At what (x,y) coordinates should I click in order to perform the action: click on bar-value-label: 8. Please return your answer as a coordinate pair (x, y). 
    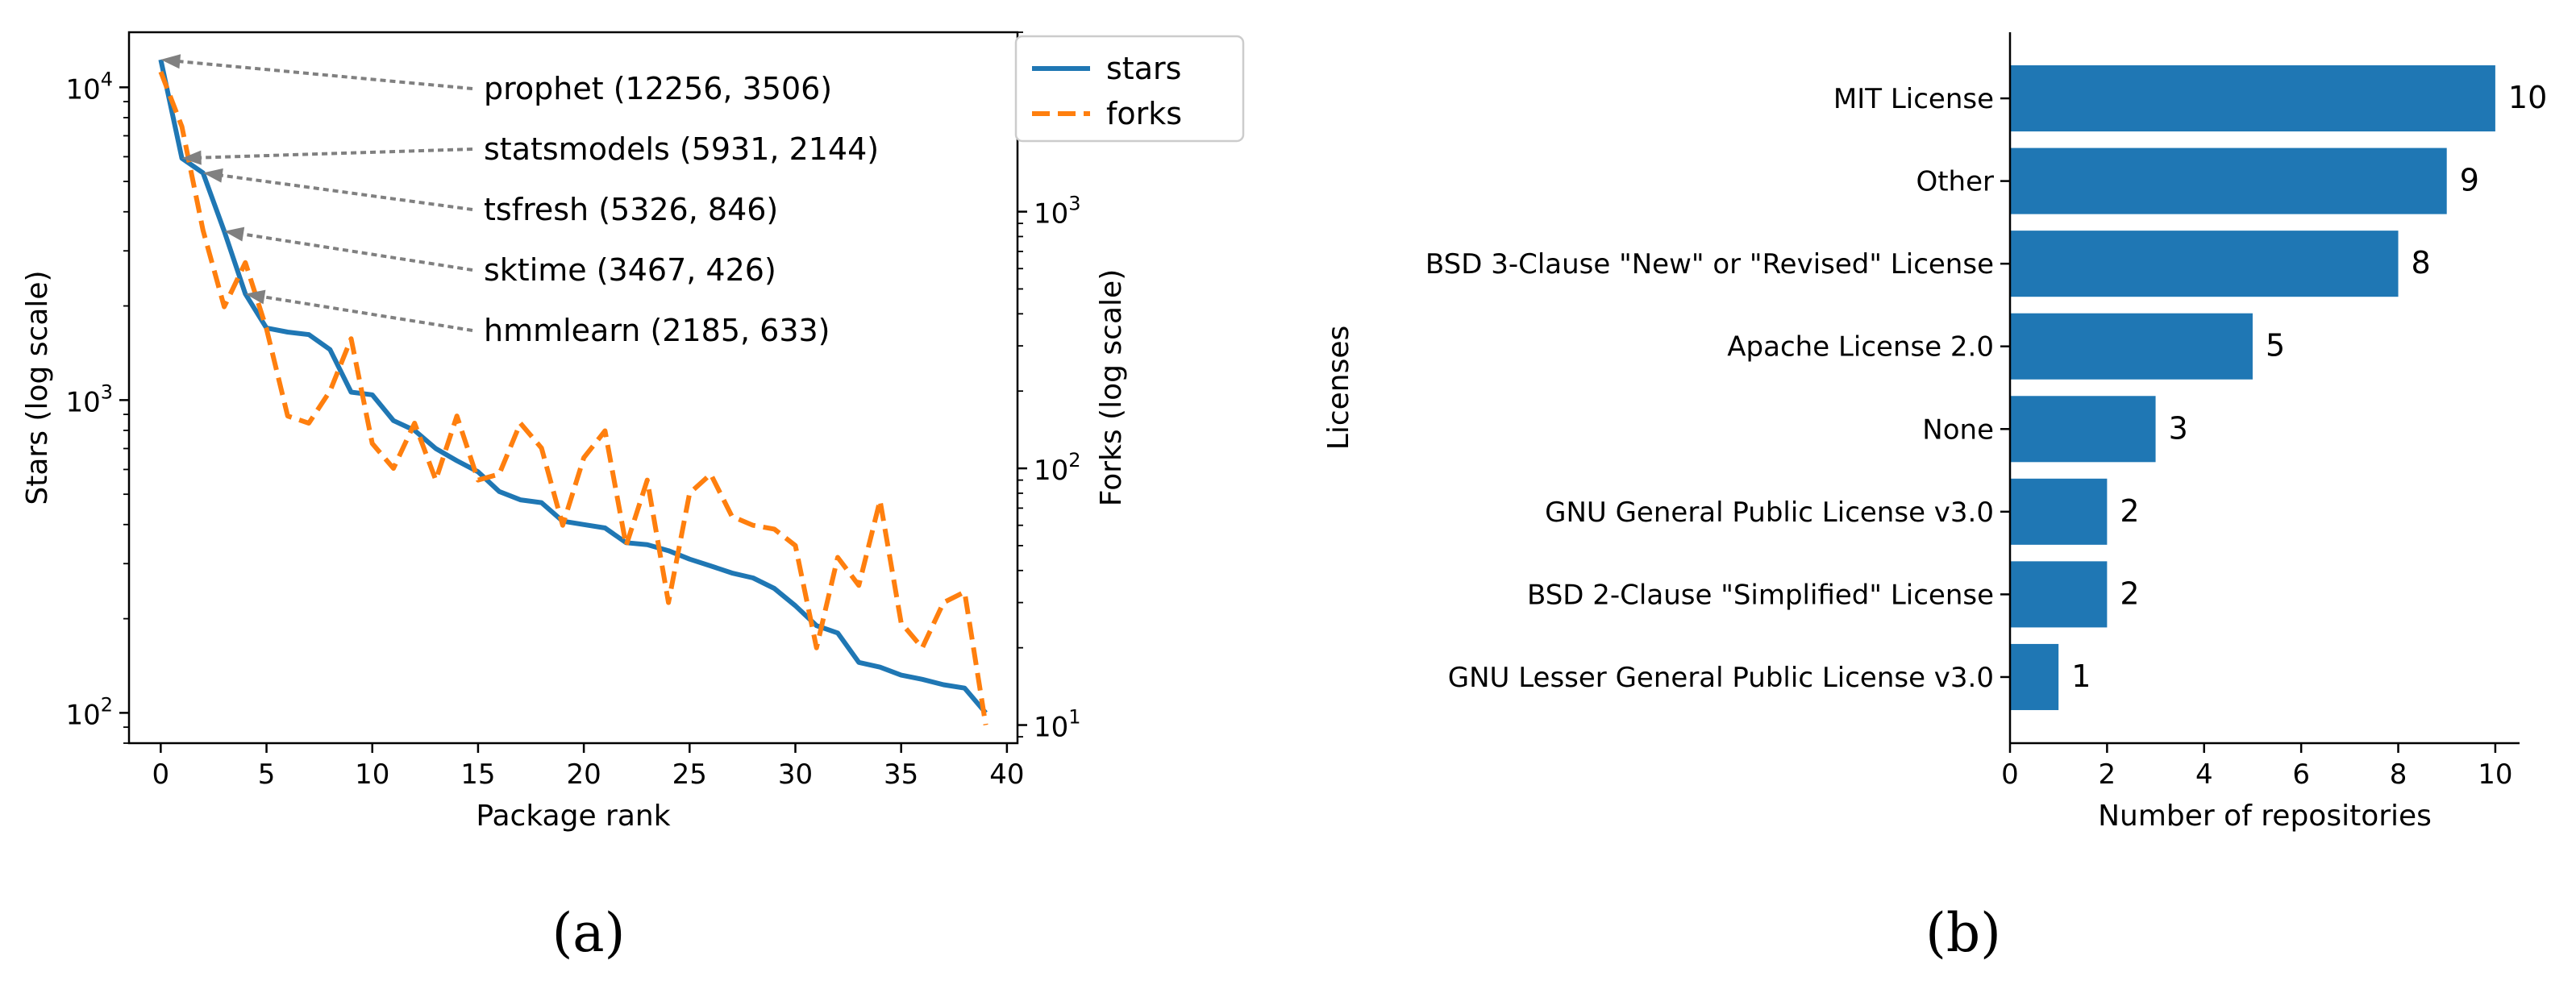
    Looking at the image, I should click on (2421, 262).